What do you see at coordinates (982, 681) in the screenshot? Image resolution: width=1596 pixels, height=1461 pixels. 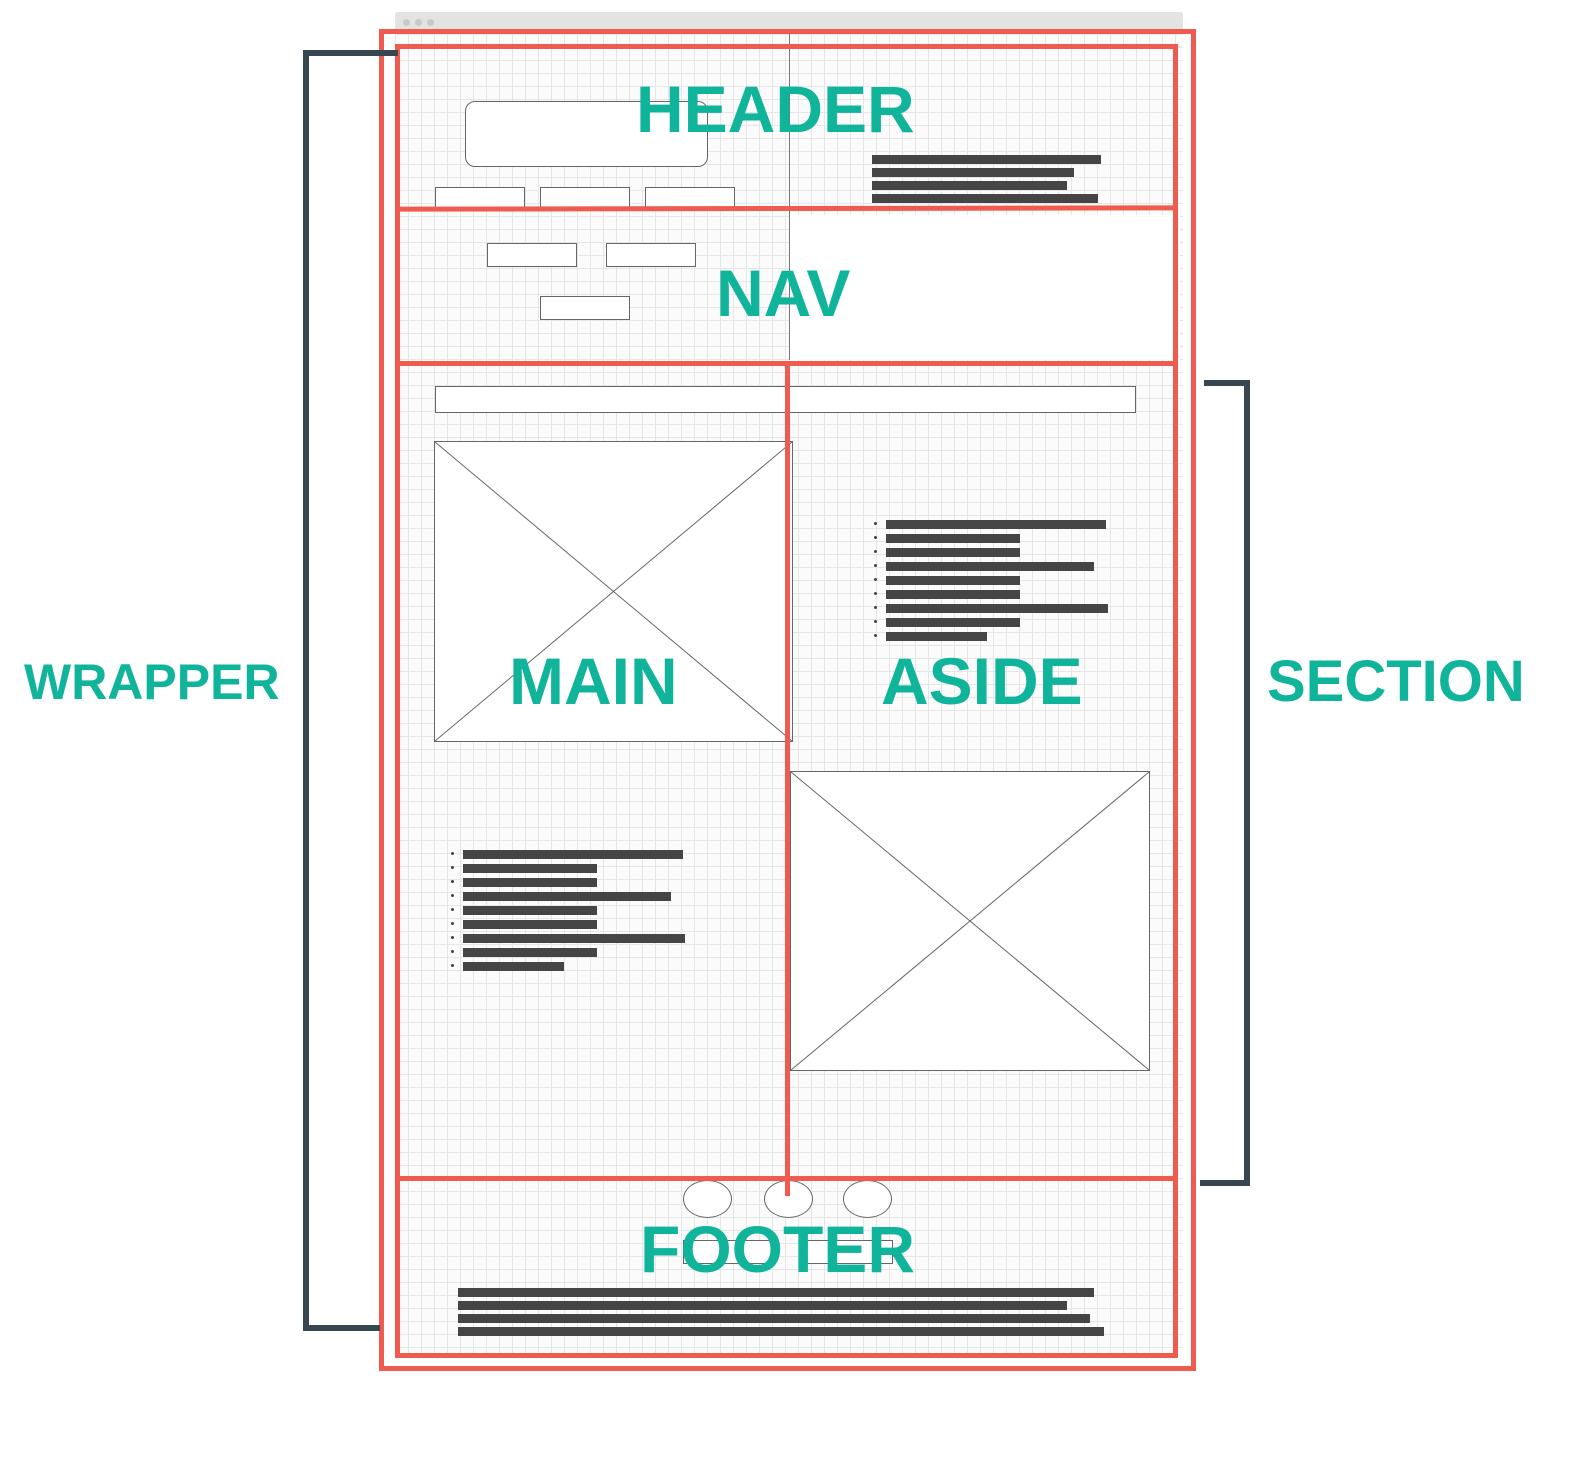 I see `aside-label: ASIDE` at bounding box center [982, 681].